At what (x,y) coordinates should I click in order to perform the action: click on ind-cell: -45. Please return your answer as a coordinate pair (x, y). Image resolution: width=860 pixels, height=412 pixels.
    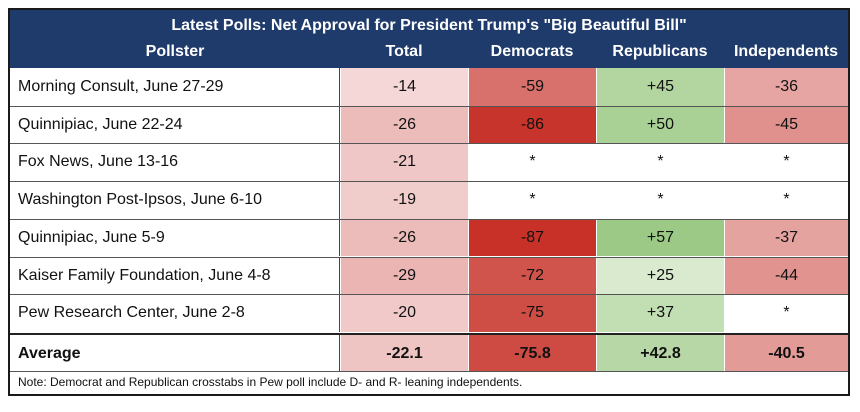
    Looking at the image, I should click on (786, 124).